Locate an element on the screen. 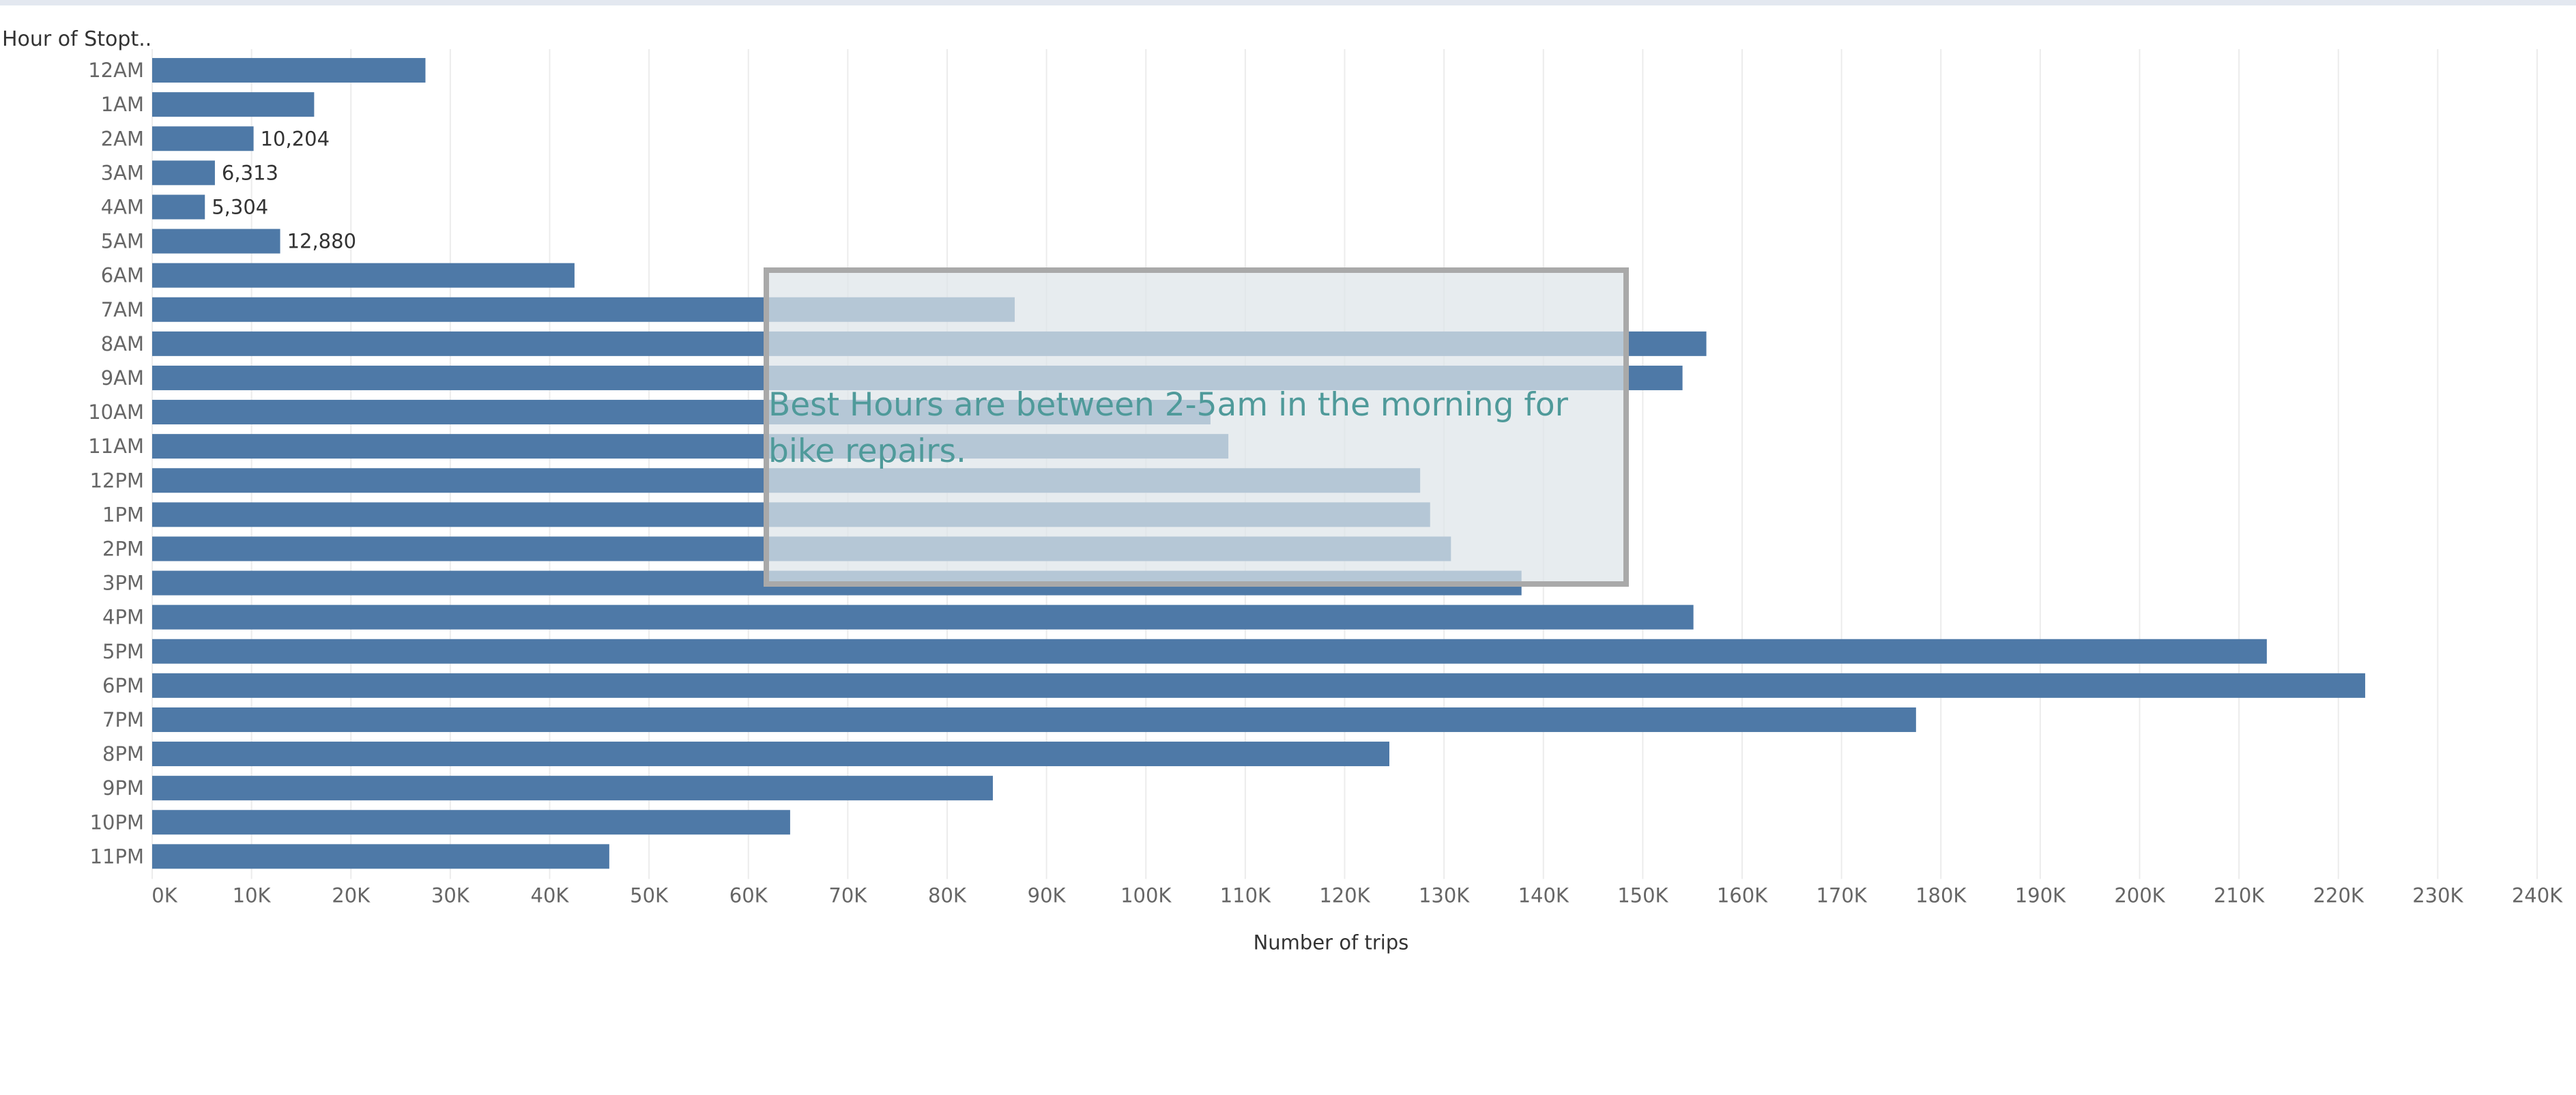  x-tick-label: 240K is located at coordinates (2537, 896).